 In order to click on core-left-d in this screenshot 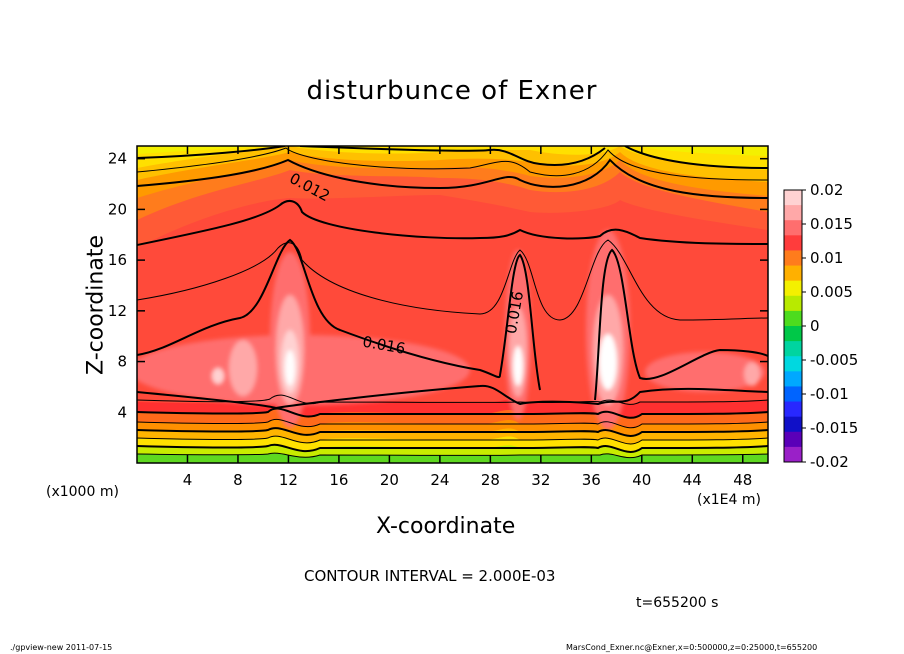, I will do `click(290, 368)`.